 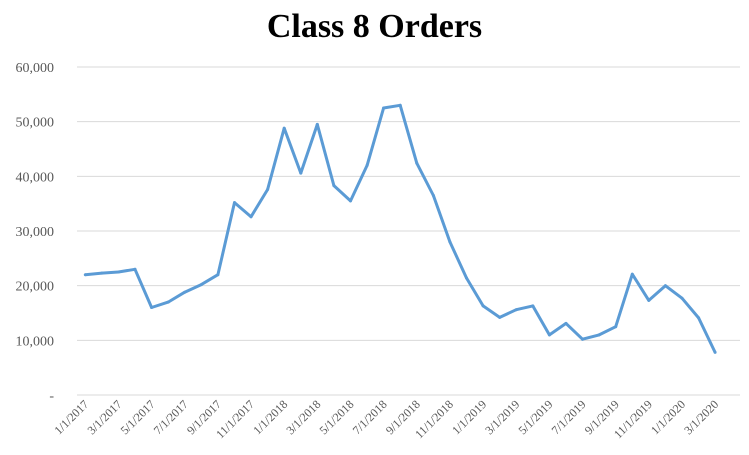 What do you see at coordinates (51, 396) in the screenshot?
I see `y-tick-label: -` at bounding box center [51, 396].